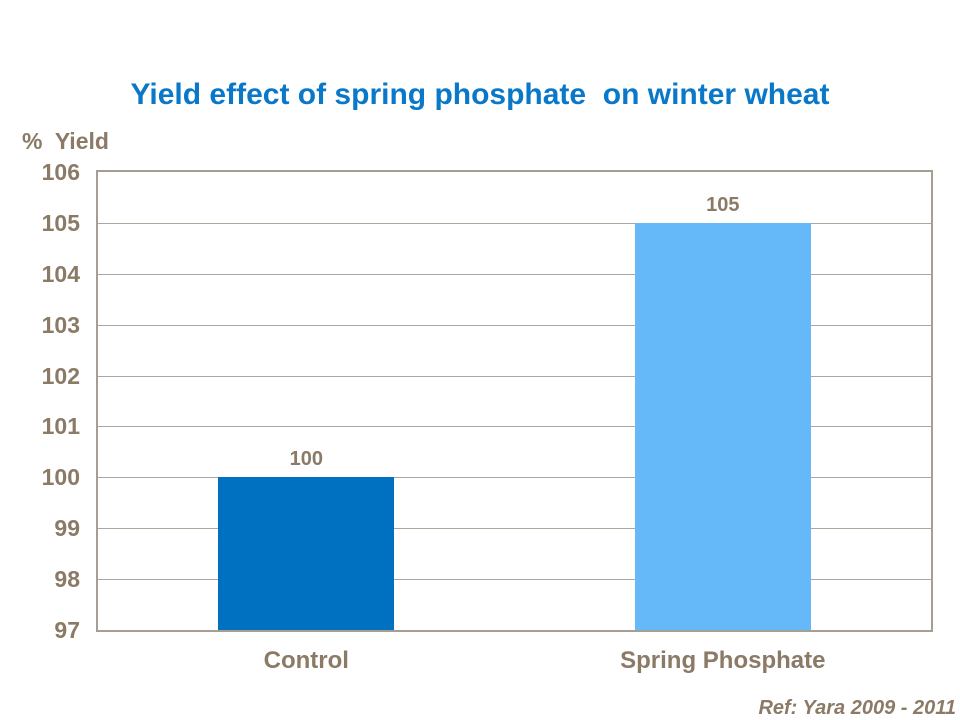 This screenshot has width=960, height=720. What do you see at coordinates (60, 172) in the screenshot?
I see `y-tick-label: 106` at bounding box center [60, 172].